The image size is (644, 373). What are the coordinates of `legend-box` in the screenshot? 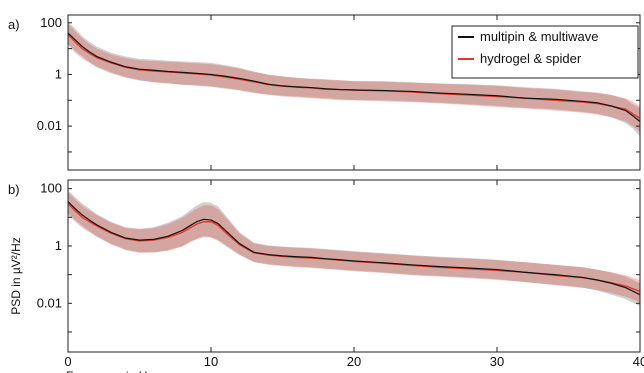 It's located at (545, 52).